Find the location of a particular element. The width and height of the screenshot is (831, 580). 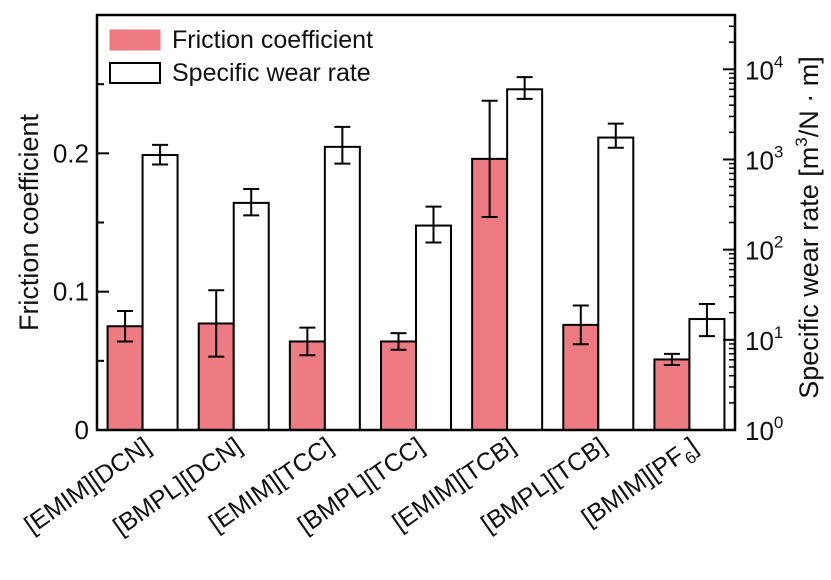

left-tick-label: 0.2 is located at coordinates (71, 153).